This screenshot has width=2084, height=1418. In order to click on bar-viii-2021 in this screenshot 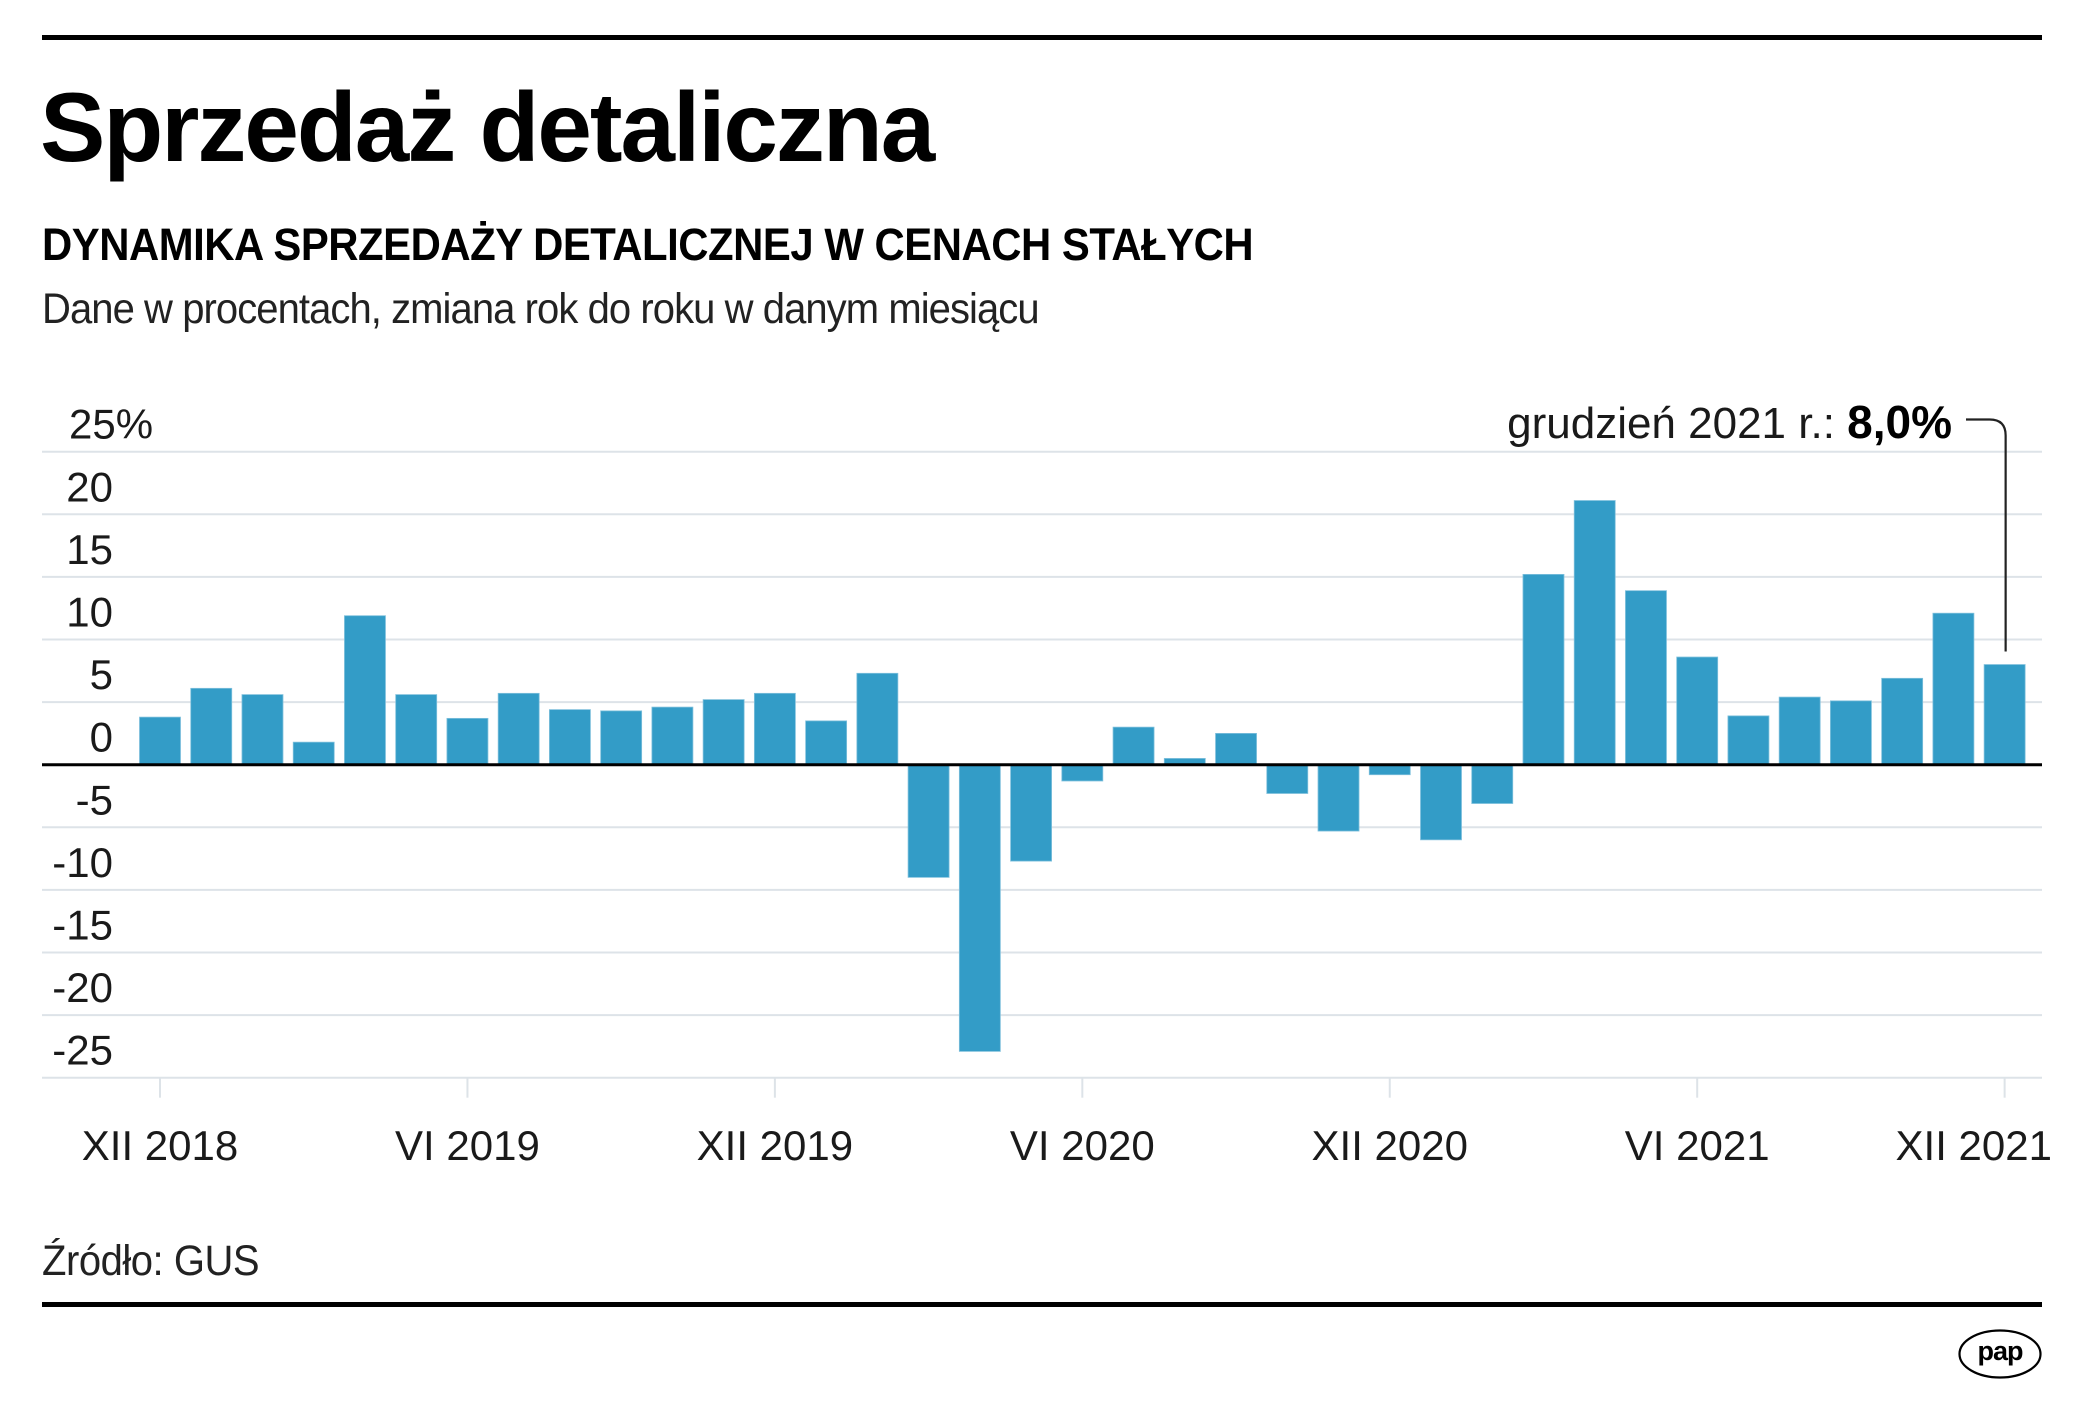, I will do `click(1799, 731)`.